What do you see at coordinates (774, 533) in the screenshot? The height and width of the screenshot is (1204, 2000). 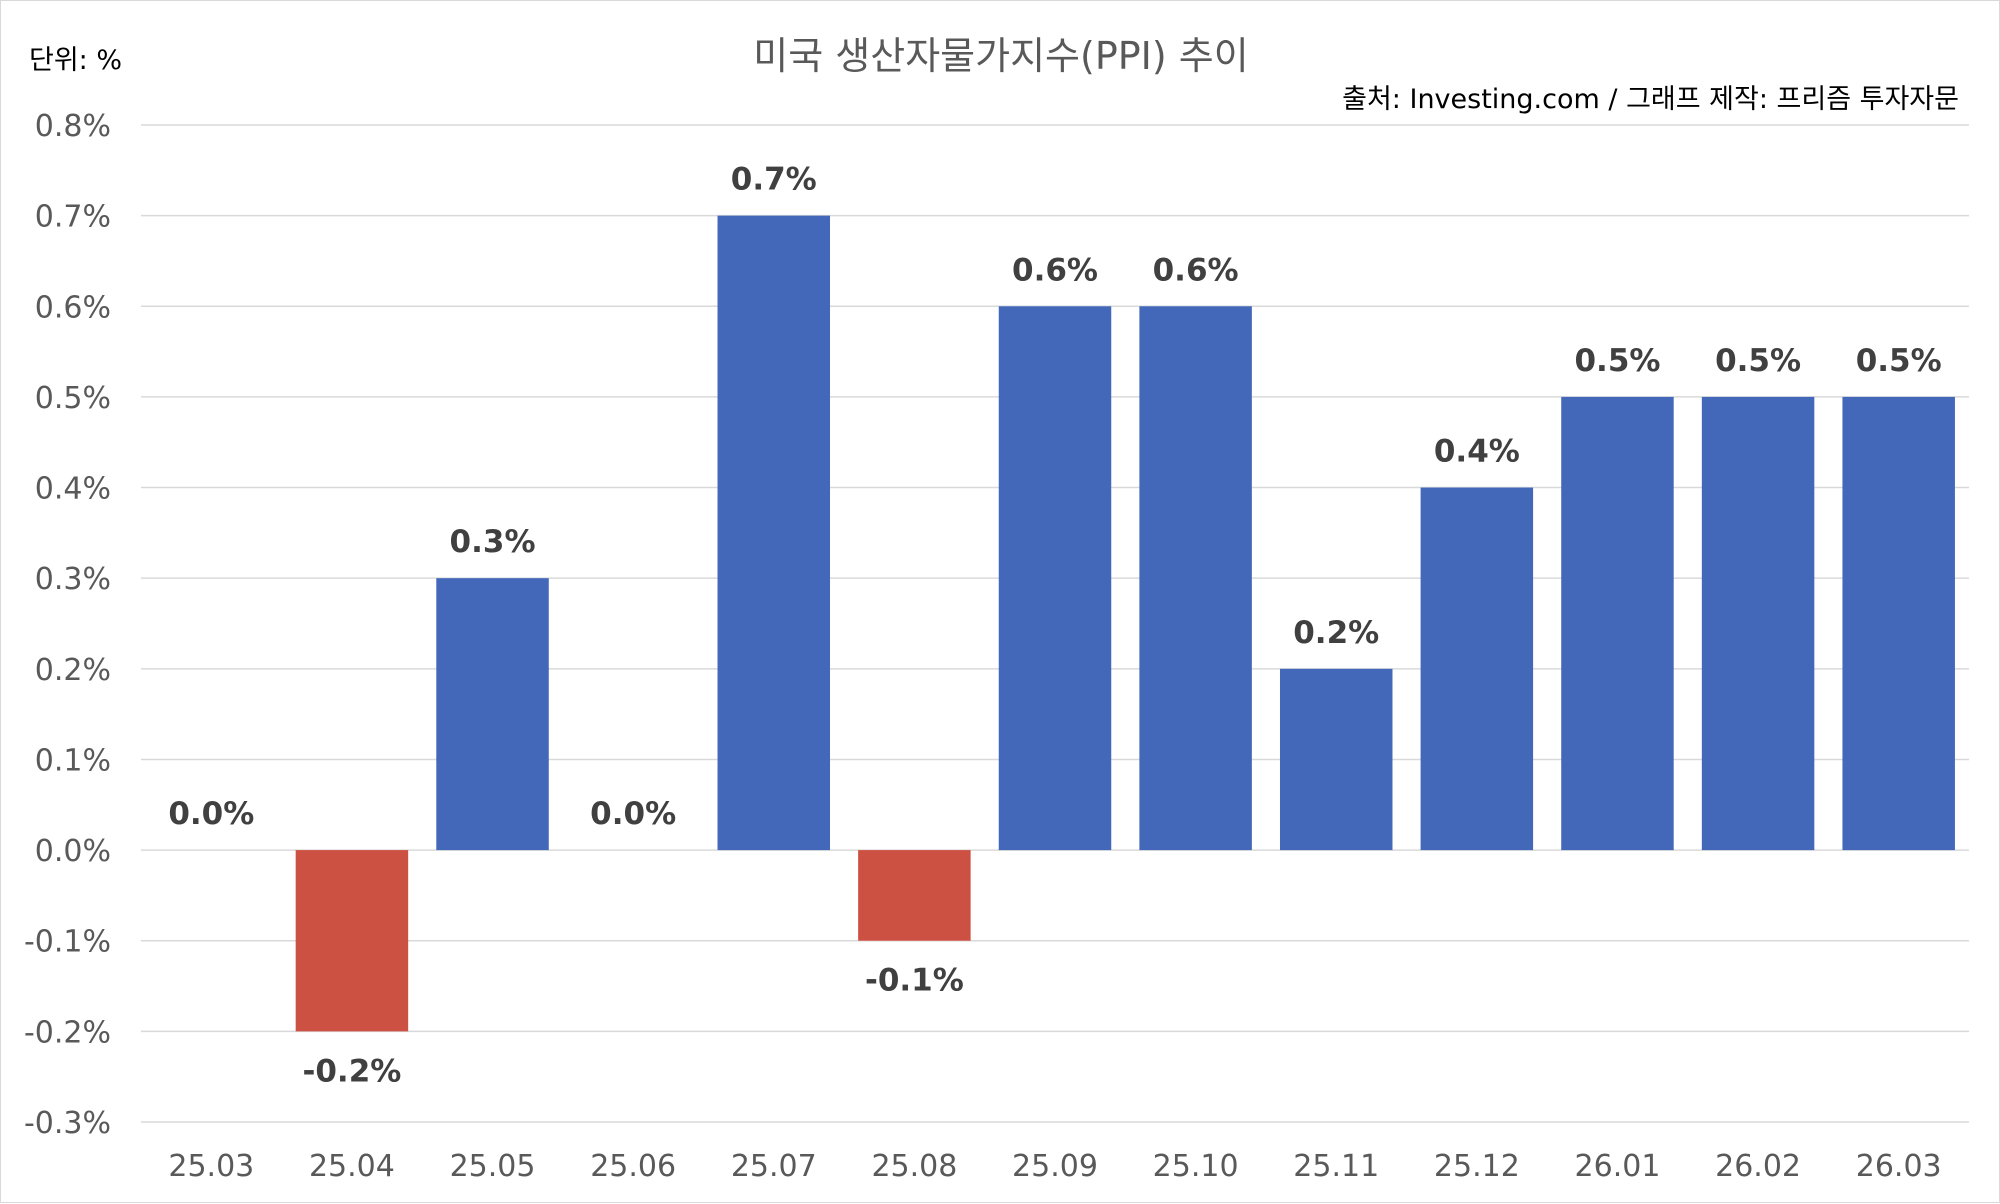 I see `bar-25.07` at bounding box center [774, 533].